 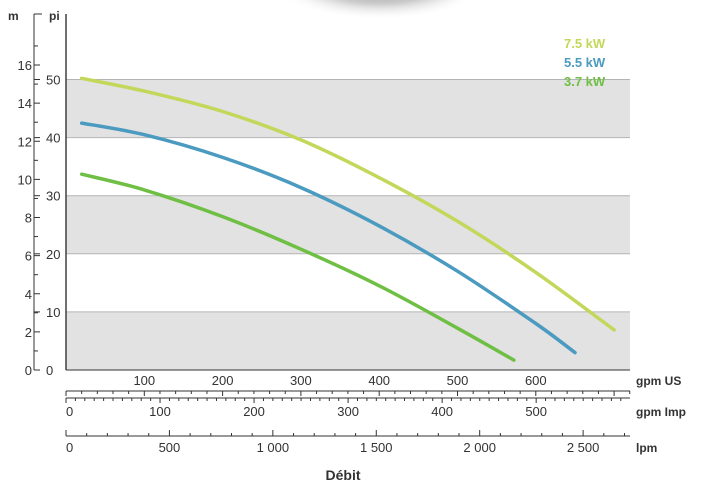 I want to click on m-tick-label: 6, so click(x=28, y=256).